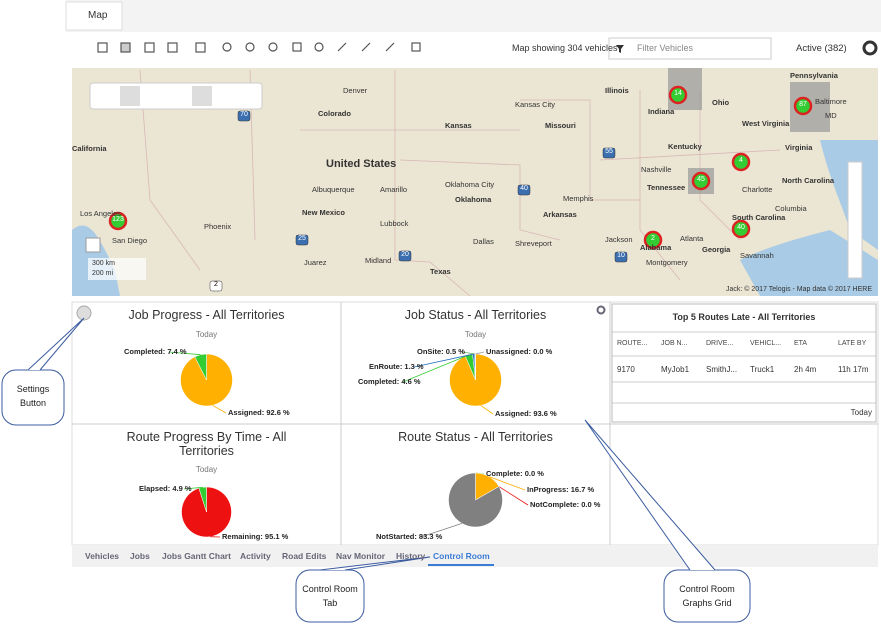  Describe the element at coordinates (102, 556) in the screenshot. I see `bottom-tab: Vehicles` at that location.